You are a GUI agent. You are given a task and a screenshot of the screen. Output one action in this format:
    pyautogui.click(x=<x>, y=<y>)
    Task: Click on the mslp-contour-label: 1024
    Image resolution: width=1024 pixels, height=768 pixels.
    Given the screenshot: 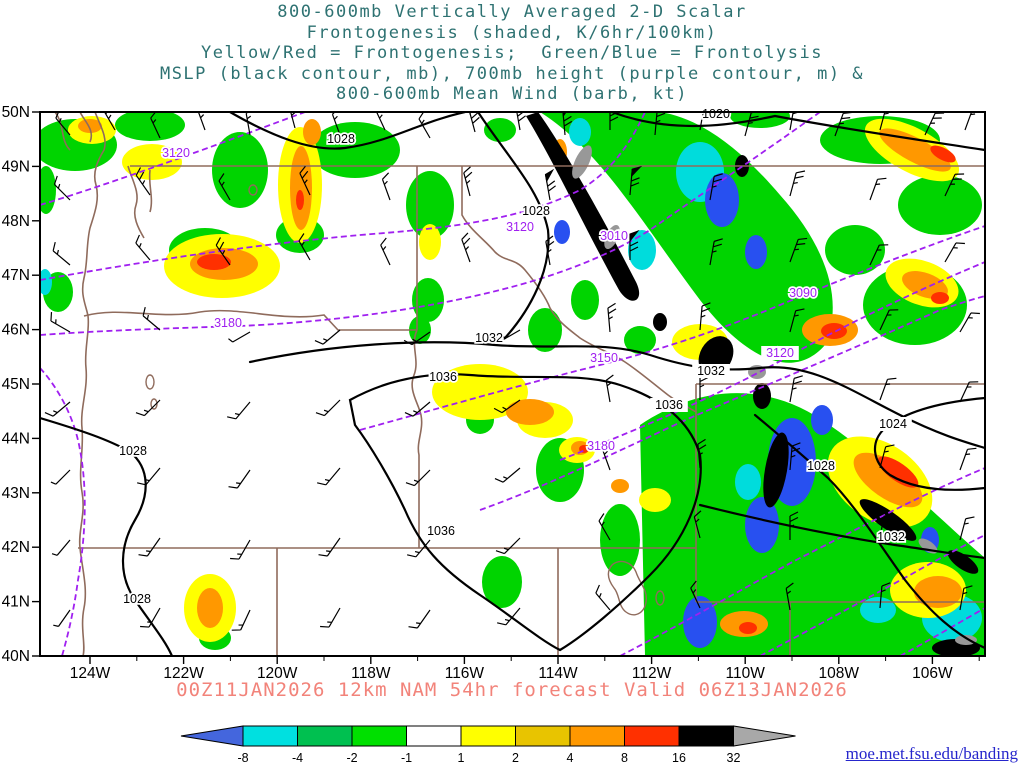 What is the action you would take?
    pyautogui.click(x=893, y=424)
    